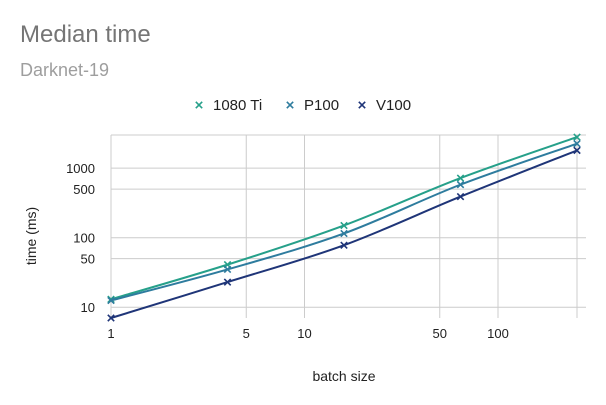 This screenshot has height=405, width=606. I want to click on chart-subtitle: Darknet-19, so click(65, 70).